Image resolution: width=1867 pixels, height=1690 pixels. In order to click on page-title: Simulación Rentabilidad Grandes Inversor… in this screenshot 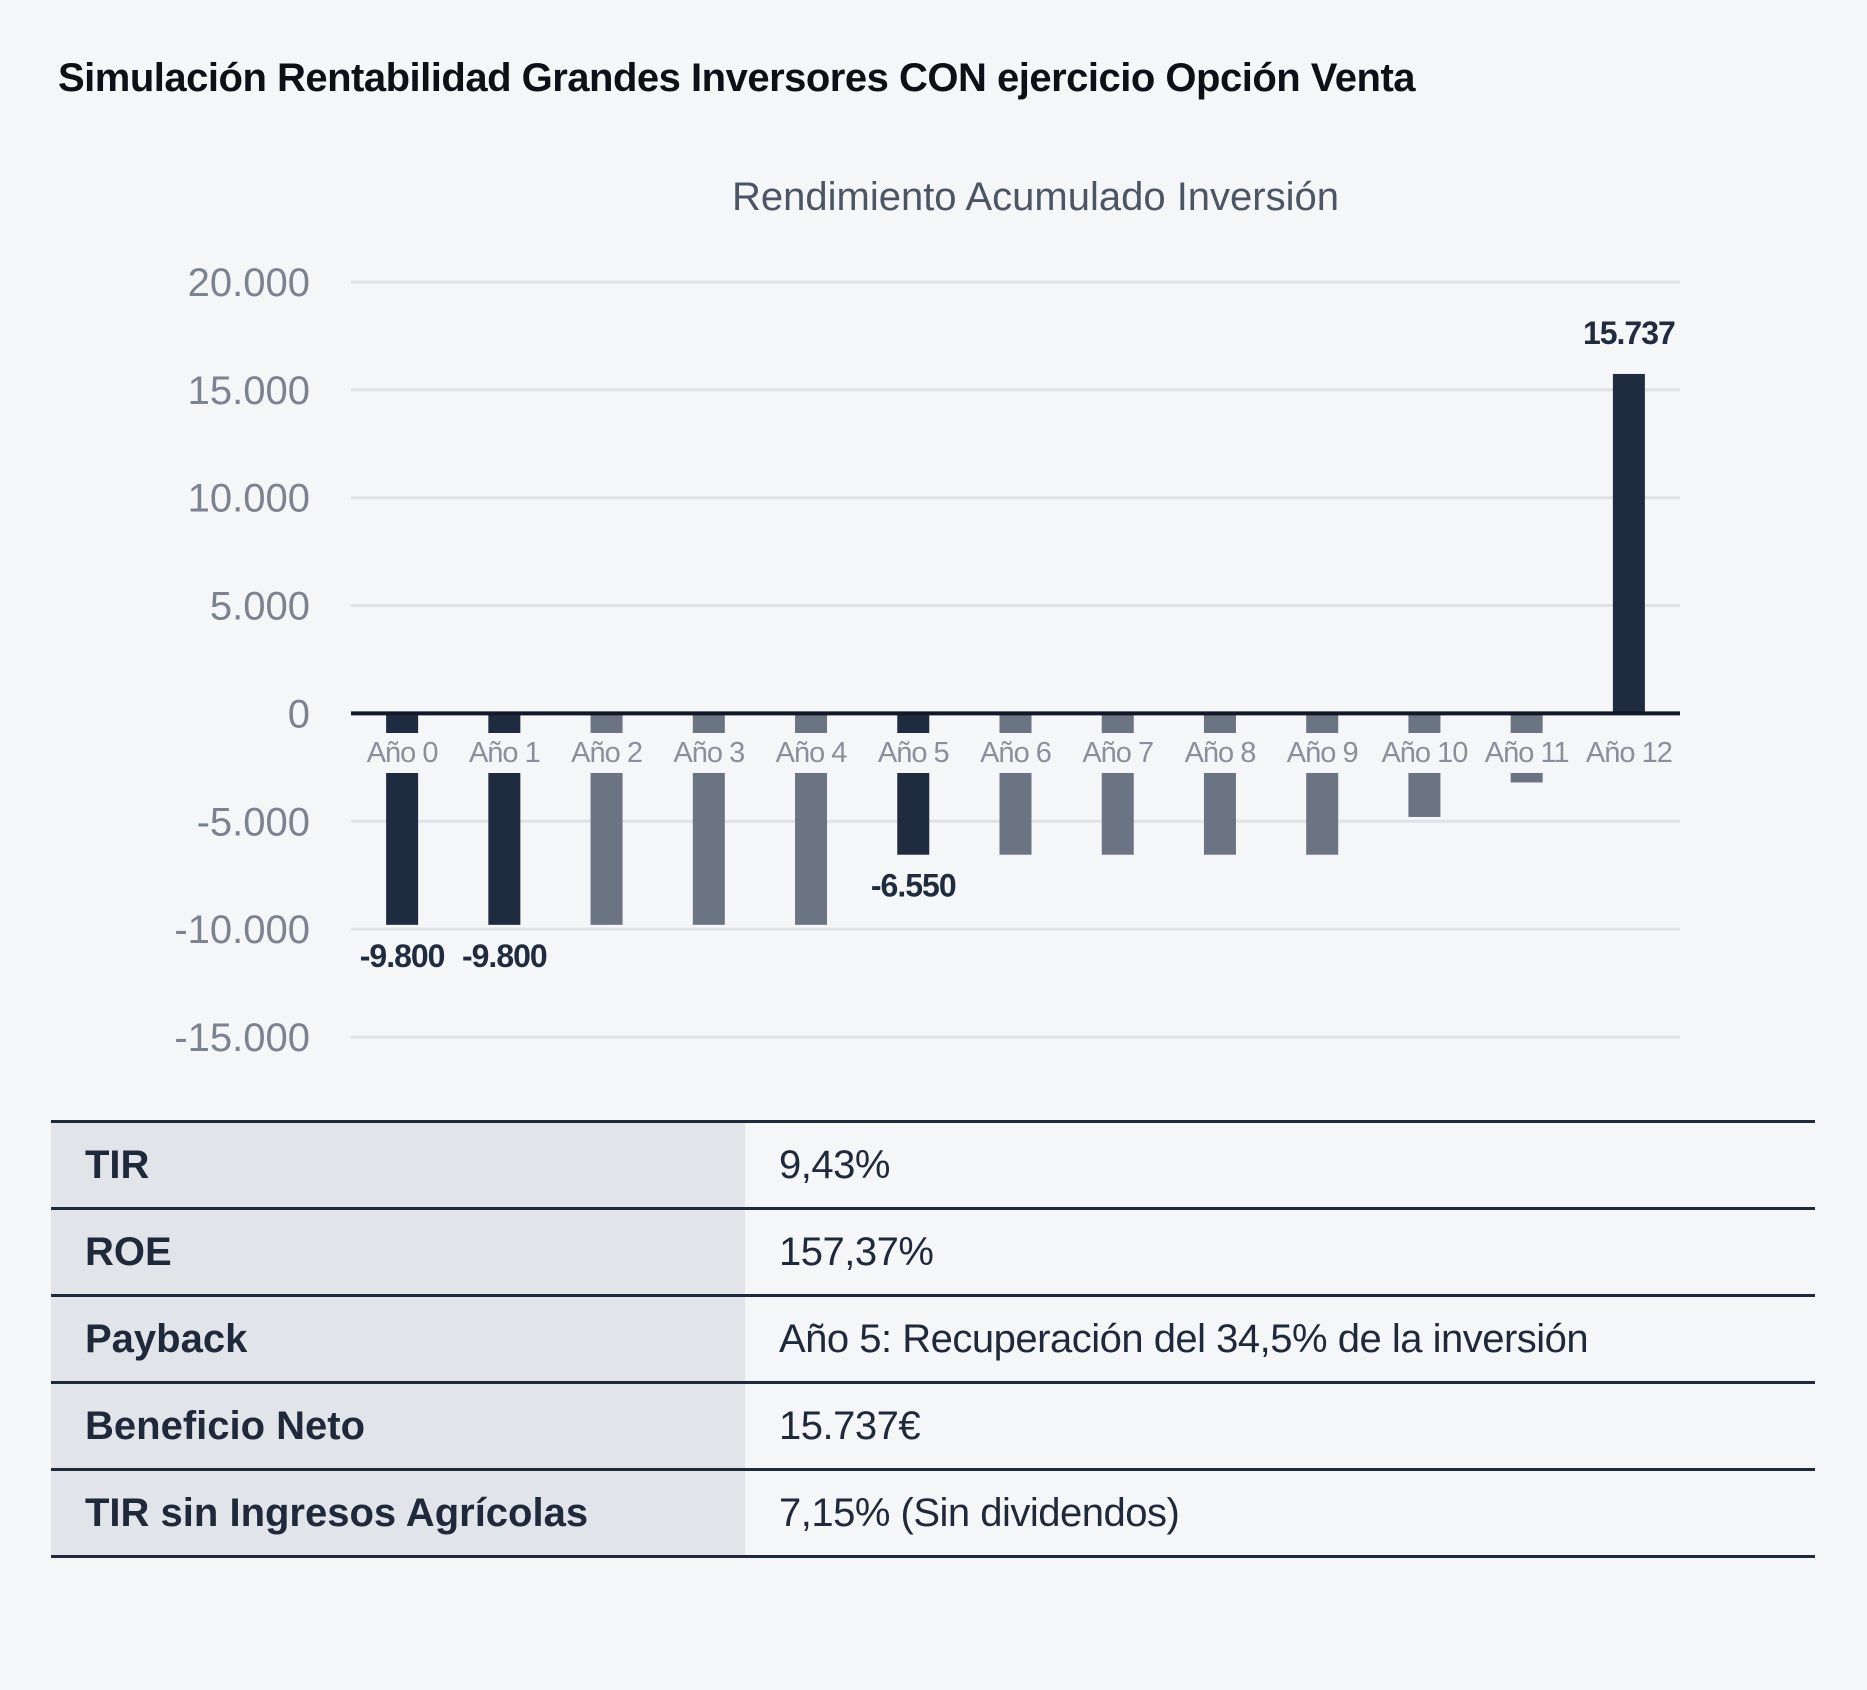, I will do `click(737, 78)`.